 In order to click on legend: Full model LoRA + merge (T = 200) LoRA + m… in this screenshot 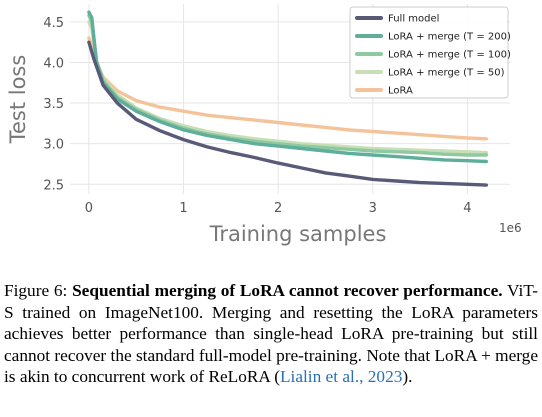, I will do `click(430, 52)`.